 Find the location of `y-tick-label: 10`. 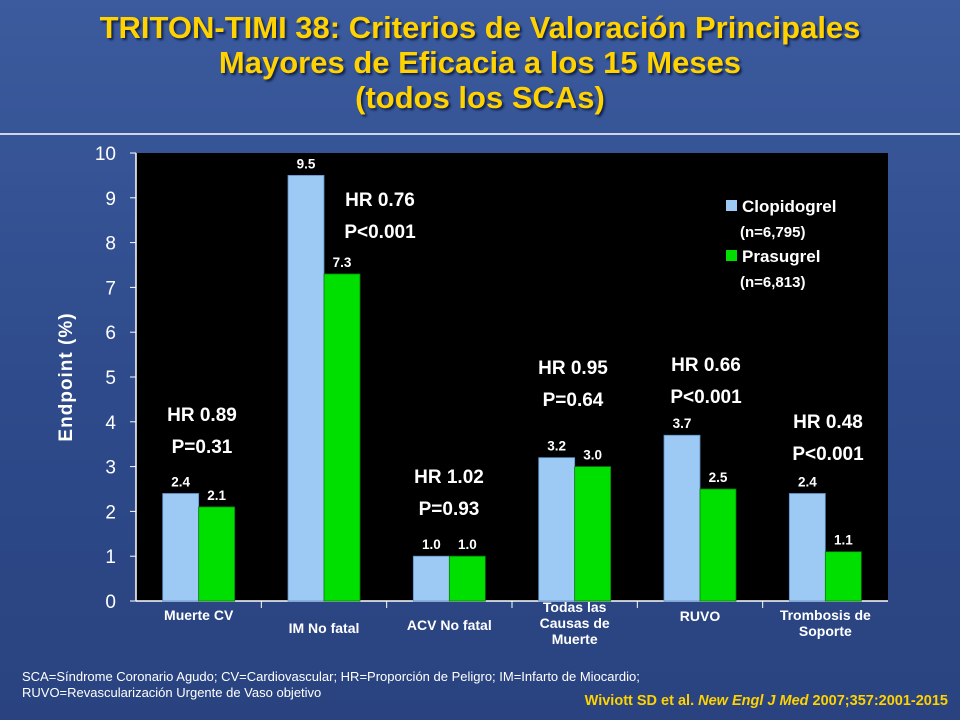

y-tick-label: 10 is located at coordinates (105, 154).